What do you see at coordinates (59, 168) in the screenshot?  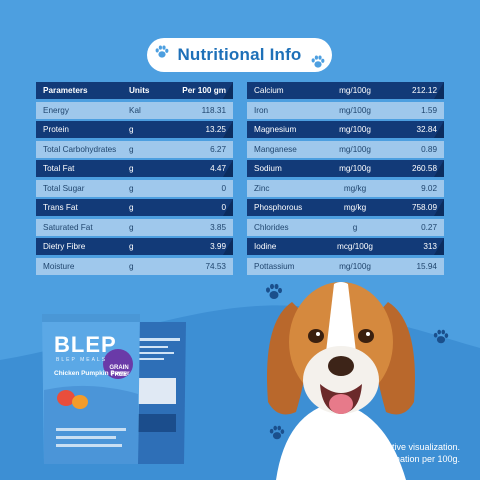 I see `row-name: Total Fat` at bounding box center [59, 168].